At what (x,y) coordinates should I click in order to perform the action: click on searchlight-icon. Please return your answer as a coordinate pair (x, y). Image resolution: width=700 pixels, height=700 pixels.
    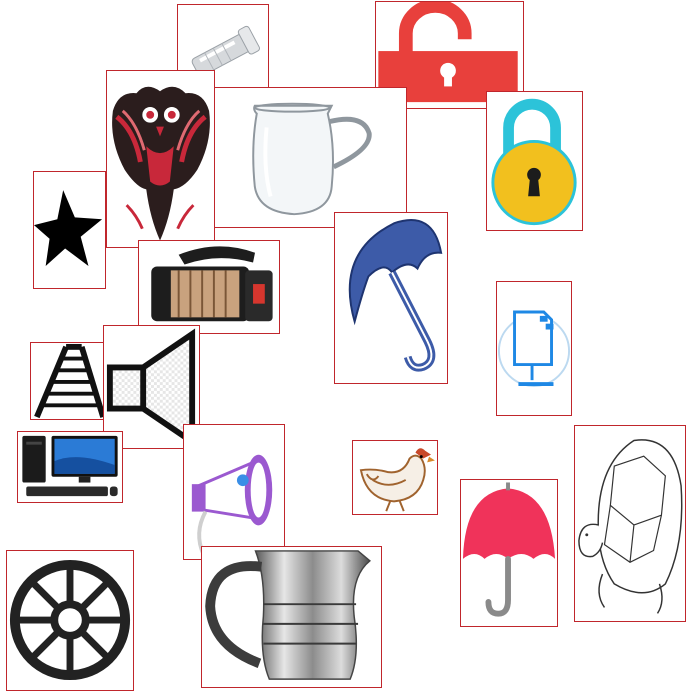
    Looking at the image, I should click on (212, 284).